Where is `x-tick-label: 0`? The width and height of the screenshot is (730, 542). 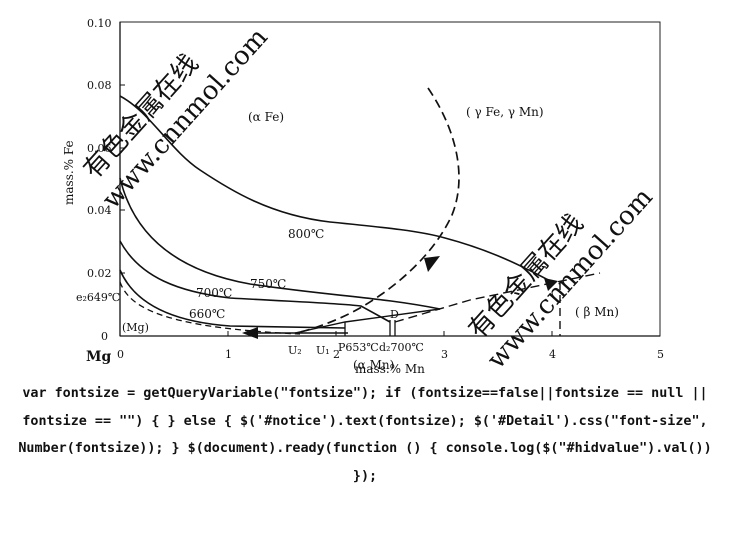
x-tick-label: 0 is located at coordinates (120, 354).